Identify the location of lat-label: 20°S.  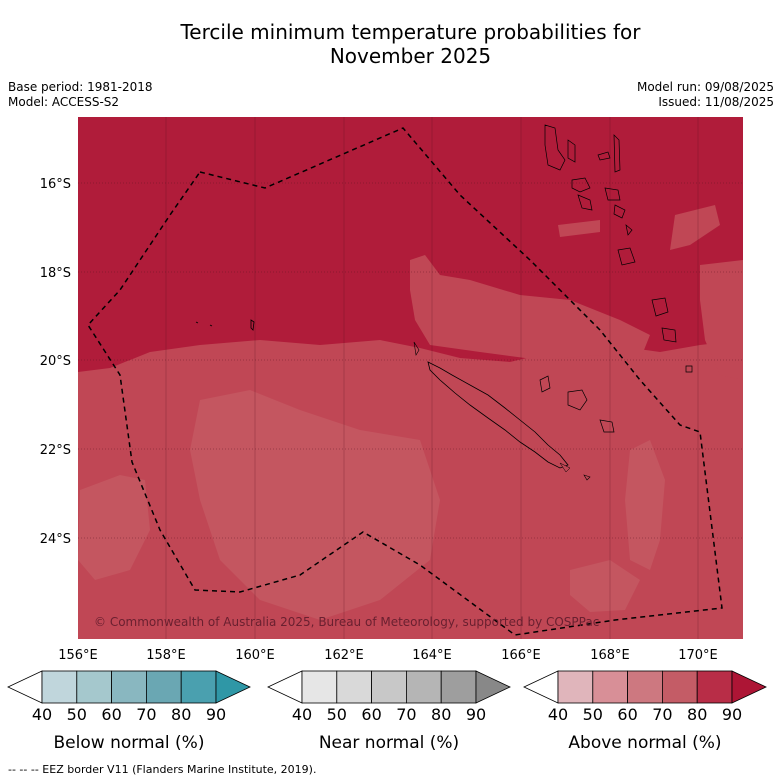
(55, 361).